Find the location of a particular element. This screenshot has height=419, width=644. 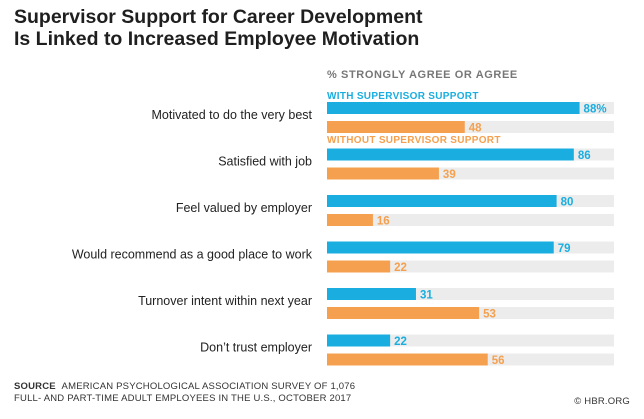

chart-header: % STRONGLY AGREE OR AGREE is located at coordinates (422, 75).